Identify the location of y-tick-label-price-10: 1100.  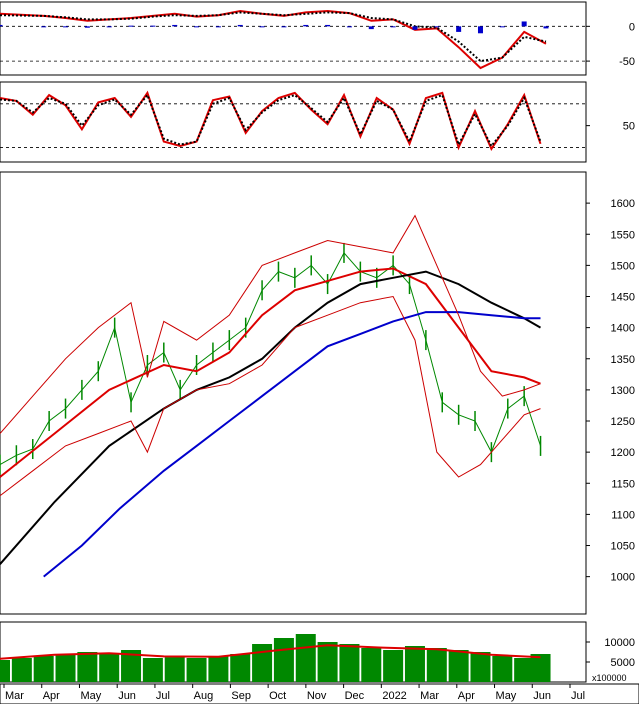
(623, 515).